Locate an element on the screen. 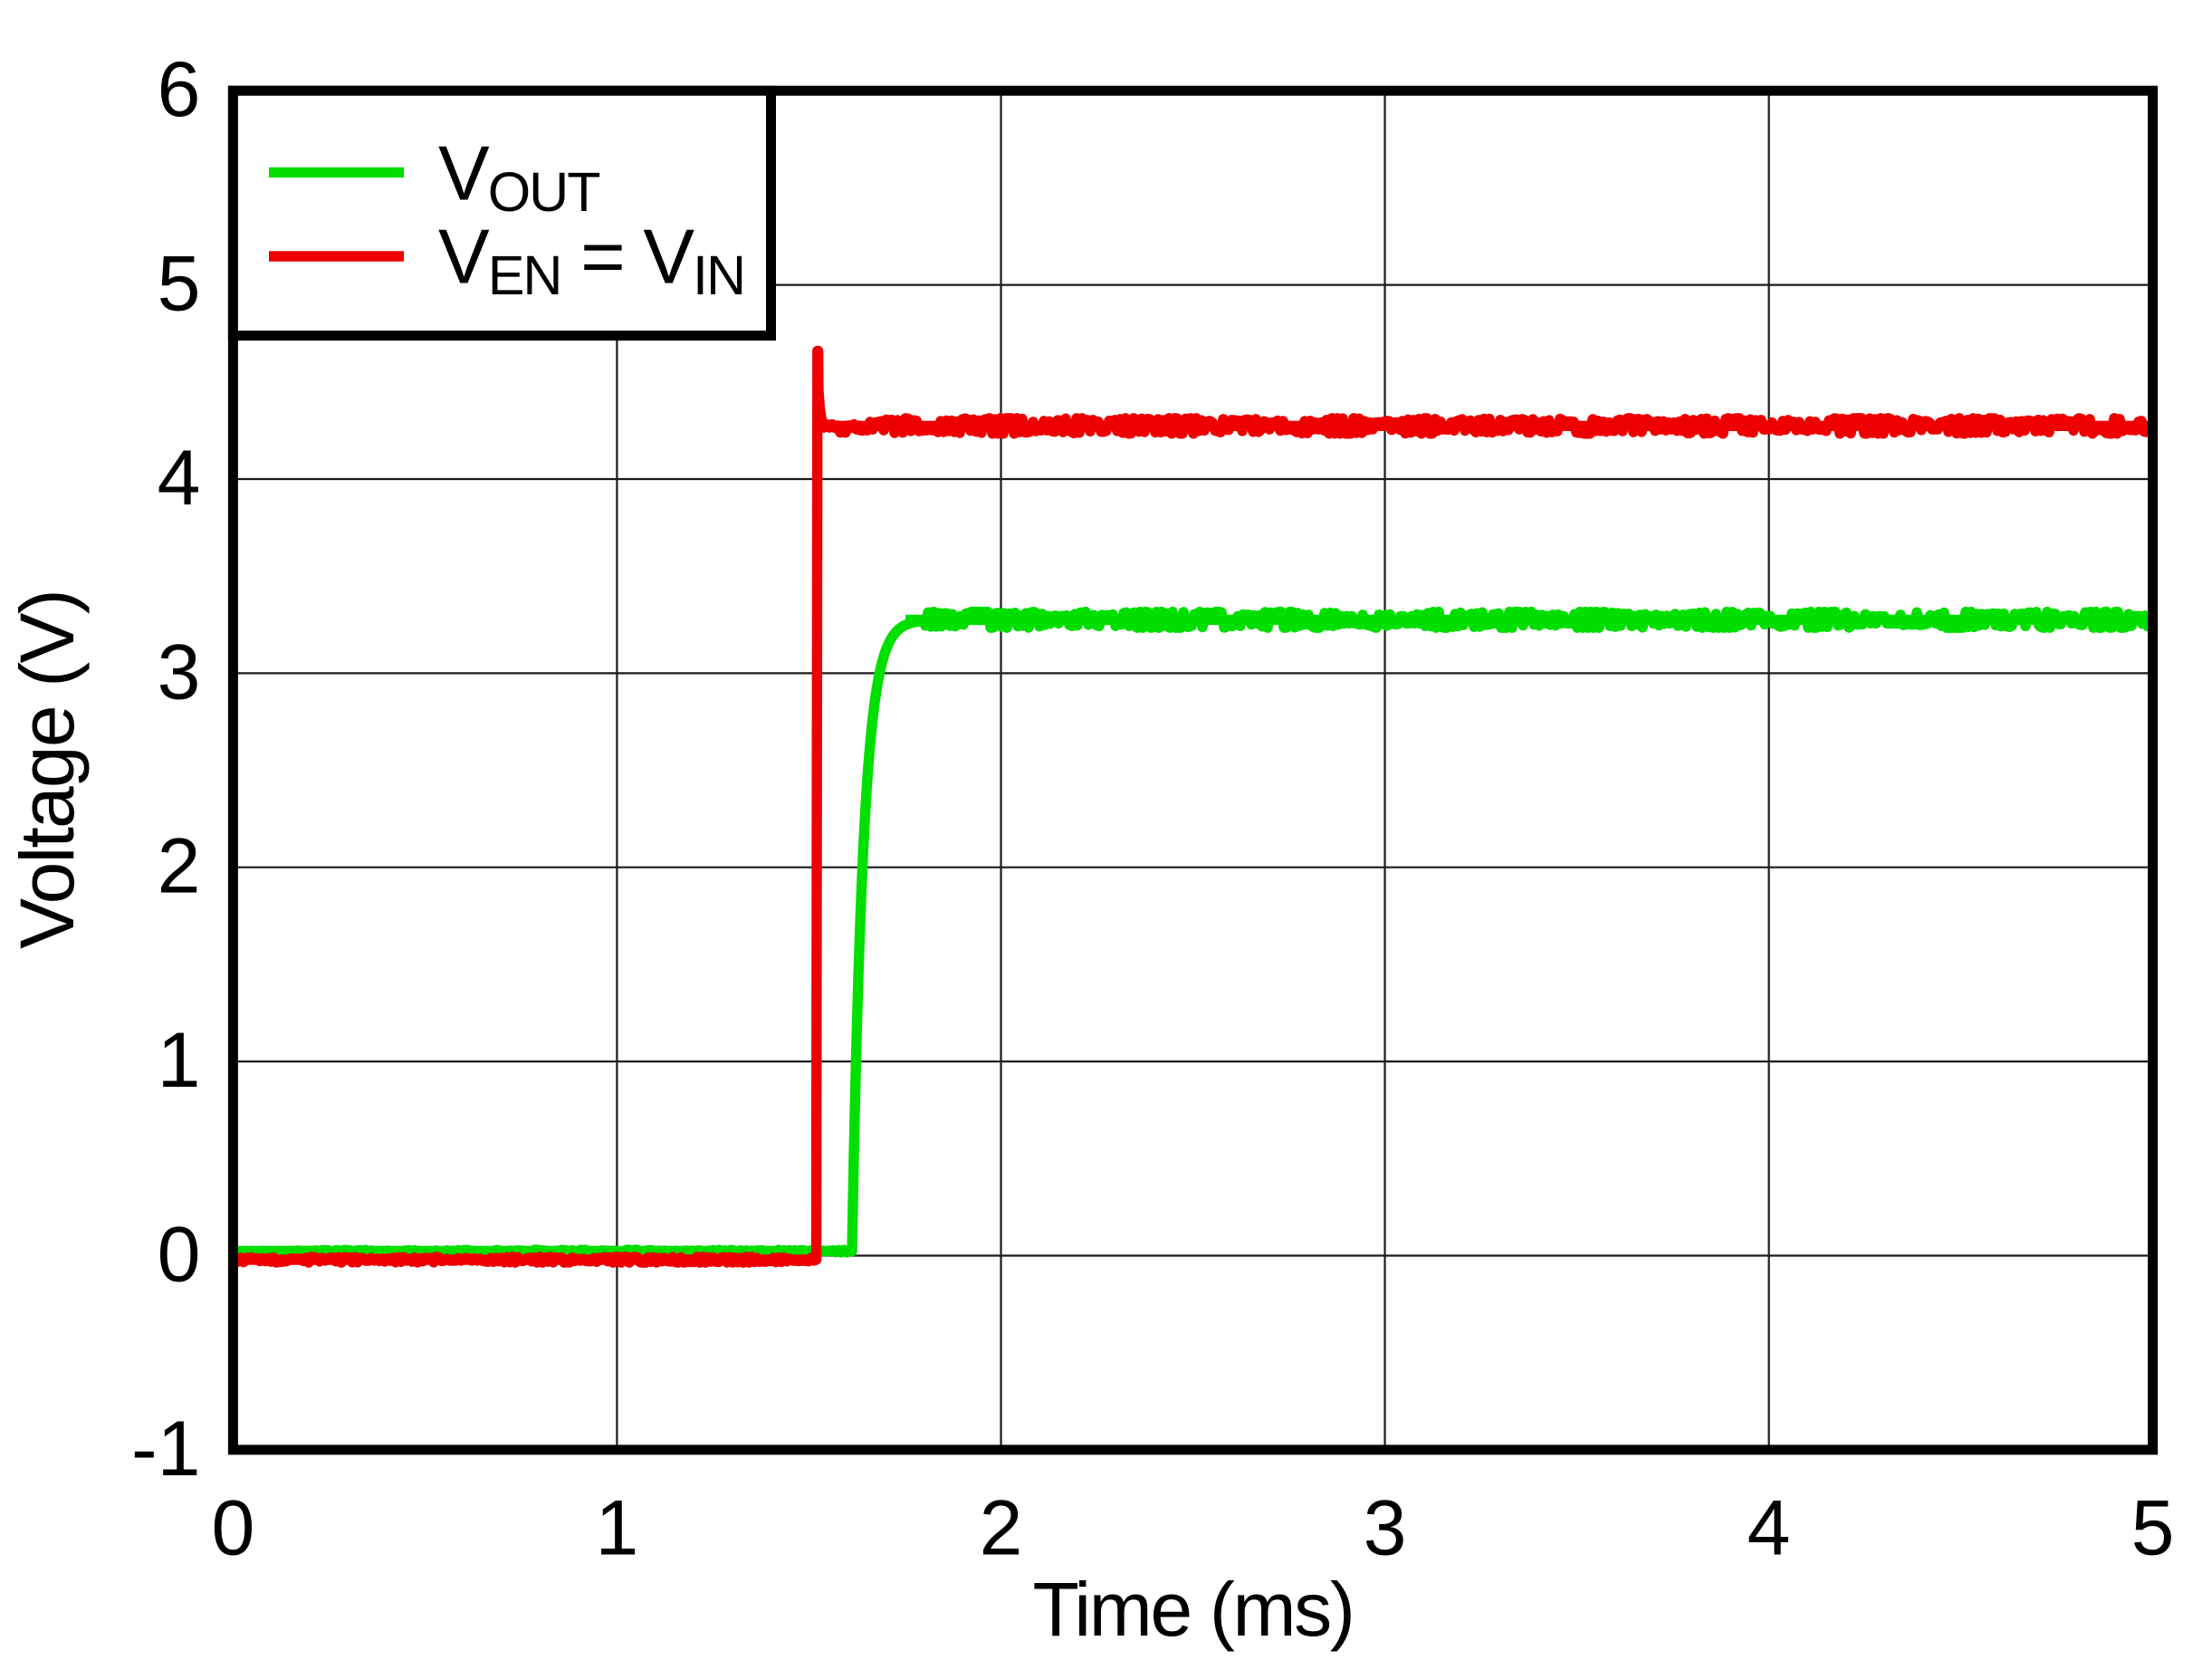 This screenshot has width=2212, height=1660. svg-text: 6 is located at coordinates (179, 89).